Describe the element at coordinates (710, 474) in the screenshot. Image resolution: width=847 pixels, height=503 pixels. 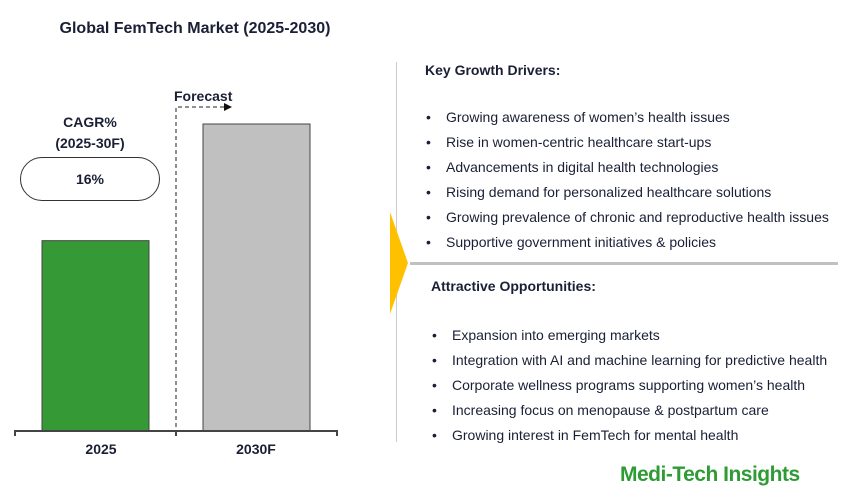
I see `brand-logo: Medi-Tech Insights` at that location.